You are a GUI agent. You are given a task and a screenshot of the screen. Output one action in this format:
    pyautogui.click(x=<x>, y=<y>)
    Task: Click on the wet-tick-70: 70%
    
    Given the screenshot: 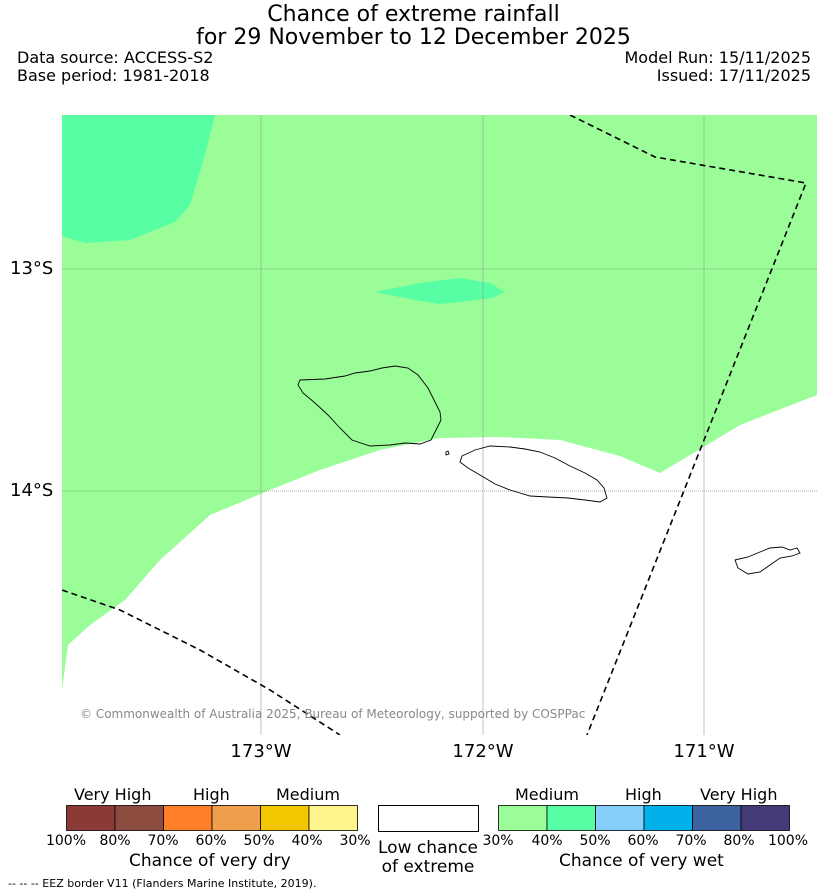 What is the action you would take?
    pyautogui.click(x=691, y=841)
    